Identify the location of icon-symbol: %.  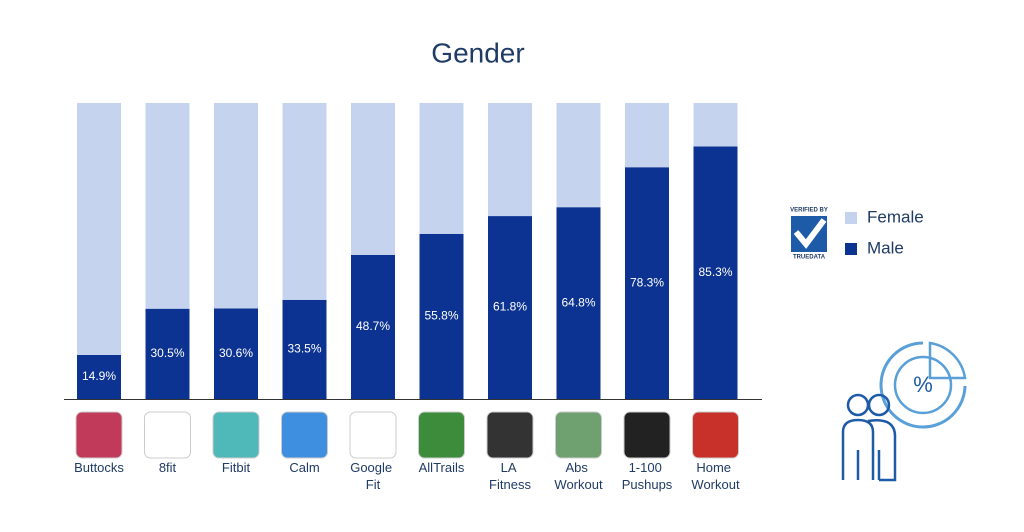
(923, 384).